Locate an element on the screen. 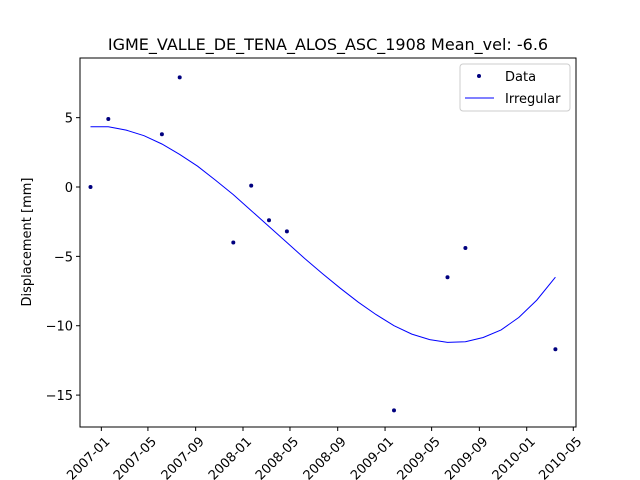  x-tick-label: 2008-01 is located at coordinates (230, 457).